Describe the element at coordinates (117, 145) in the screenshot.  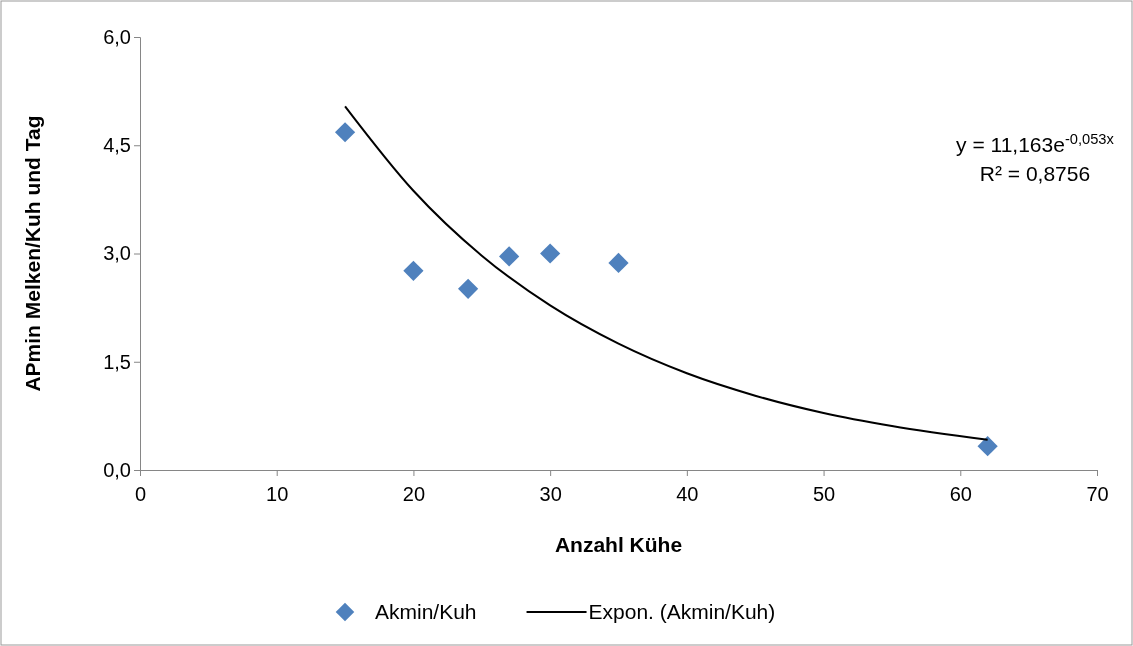
I see `y-tick-label: 4,5` at that location.